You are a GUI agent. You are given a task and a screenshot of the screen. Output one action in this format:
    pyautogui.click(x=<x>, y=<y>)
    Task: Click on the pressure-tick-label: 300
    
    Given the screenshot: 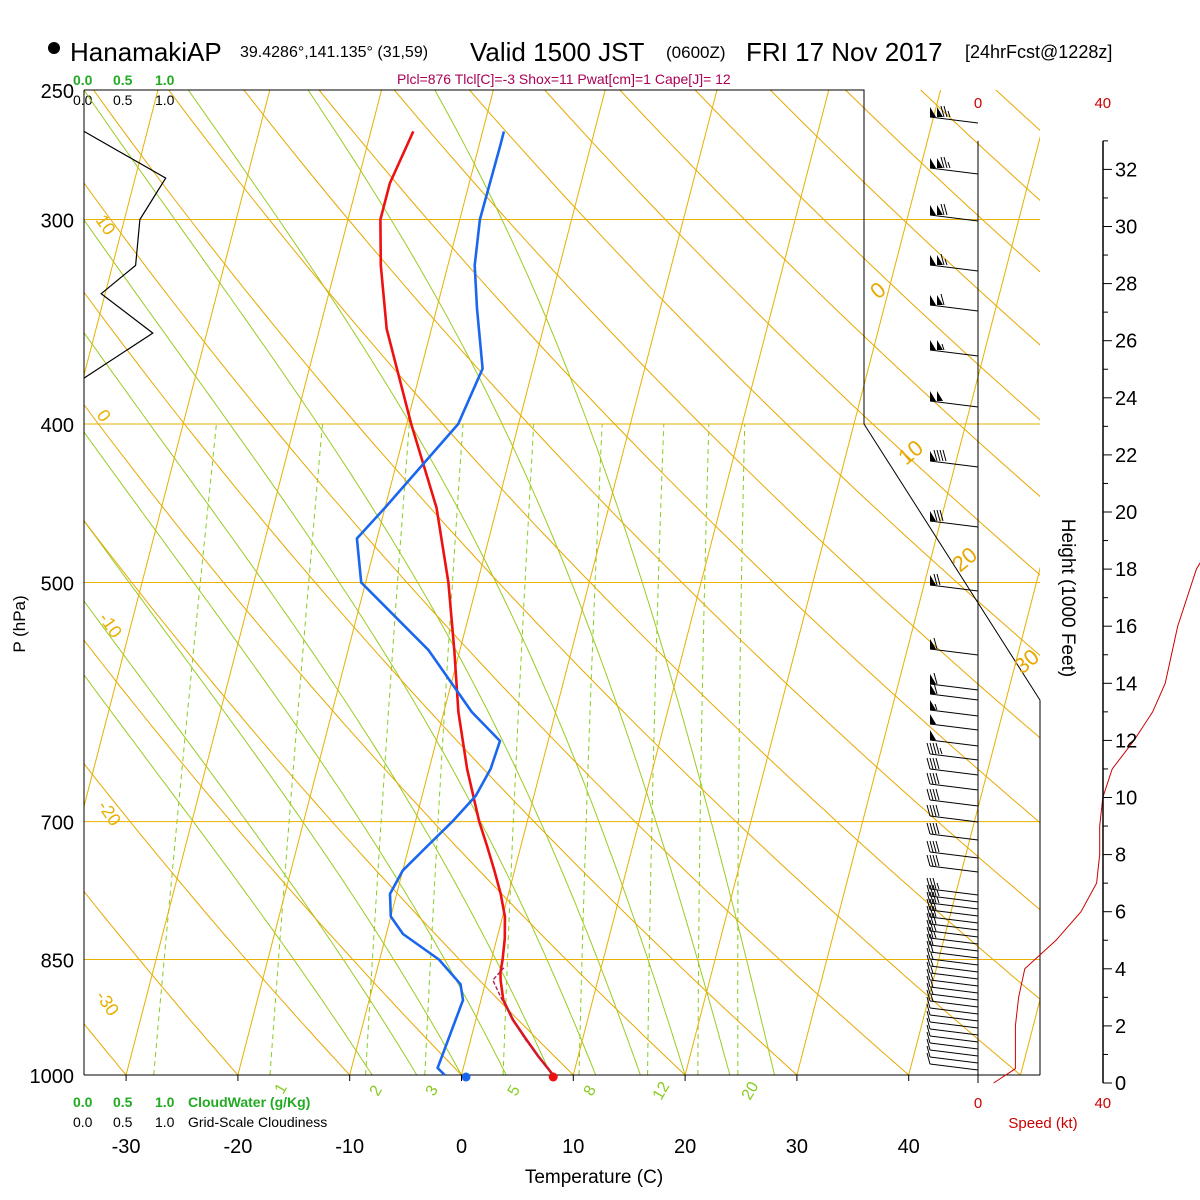 What is the action you would take?
    pyautogui.click(x=57, y=222)
    